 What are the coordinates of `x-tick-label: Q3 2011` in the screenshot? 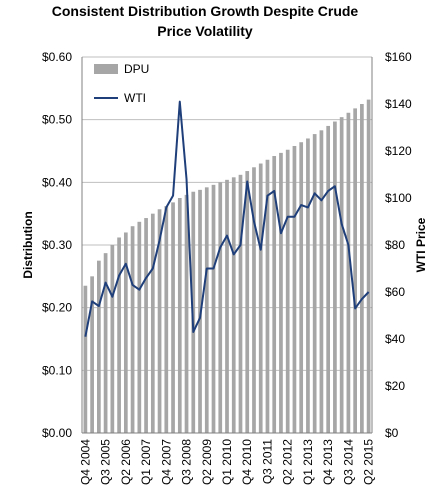 It's located at (267, 461).